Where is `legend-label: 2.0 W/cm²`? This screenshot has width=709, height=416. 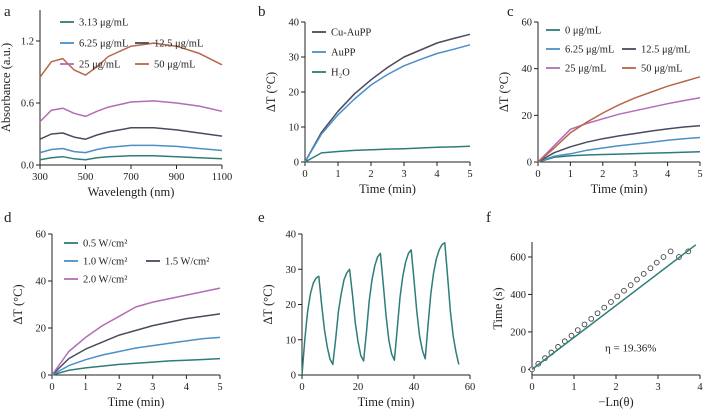 legend-label: 2.0 W/cm² is located at coordinates (105, 280).